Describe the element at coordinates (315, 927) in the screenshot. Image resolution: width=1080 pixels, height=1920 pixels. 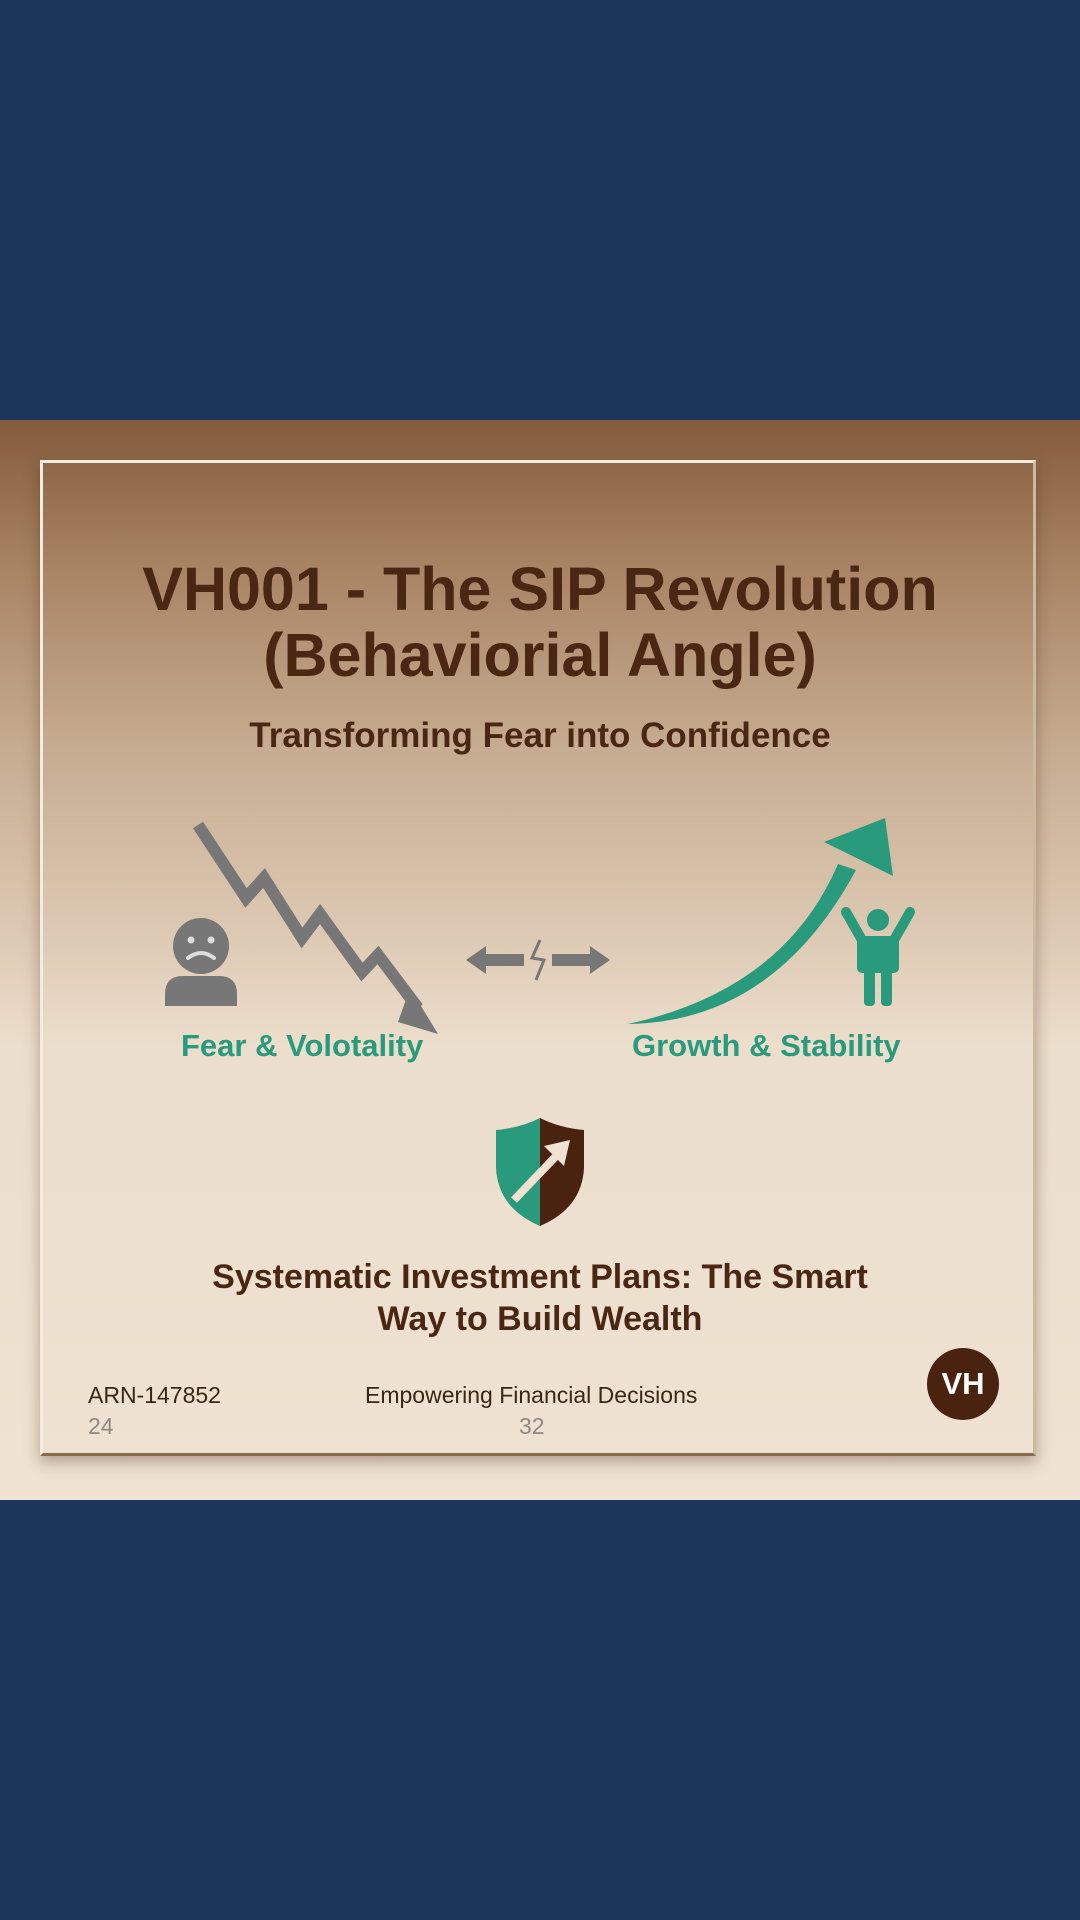
I see `down-trend-arrow-icon` at that location.